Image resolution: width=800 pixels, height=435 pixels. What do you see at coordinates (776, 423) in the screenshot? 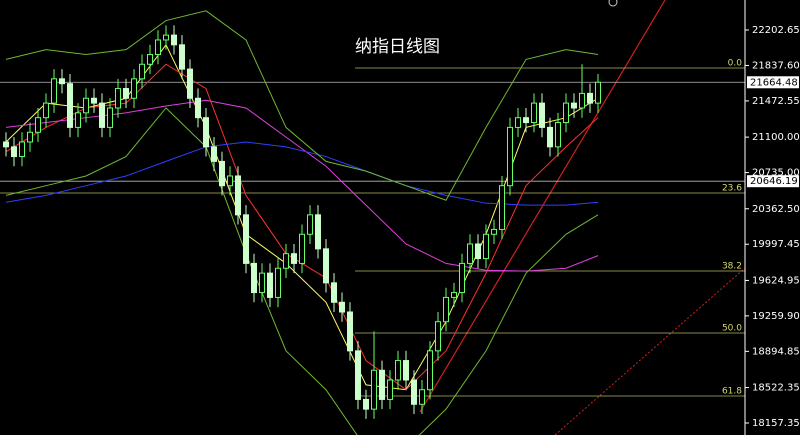
I see `y-tick-label: 18157.35` at bounding box center [776, 423].